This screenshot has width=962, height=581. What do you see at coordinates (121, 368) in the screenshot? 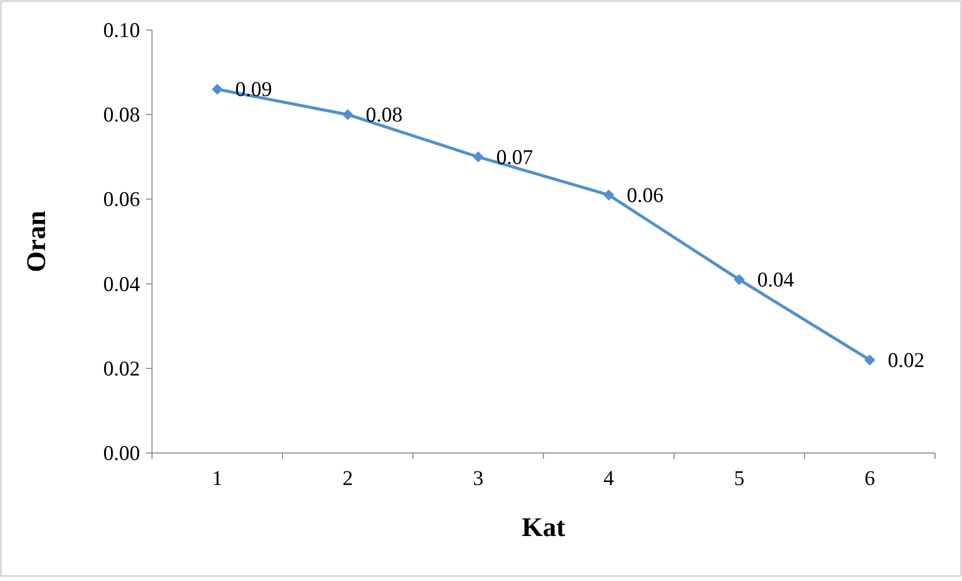
I see `y-tick-label: 0.02` at bounding box center [121, 368].